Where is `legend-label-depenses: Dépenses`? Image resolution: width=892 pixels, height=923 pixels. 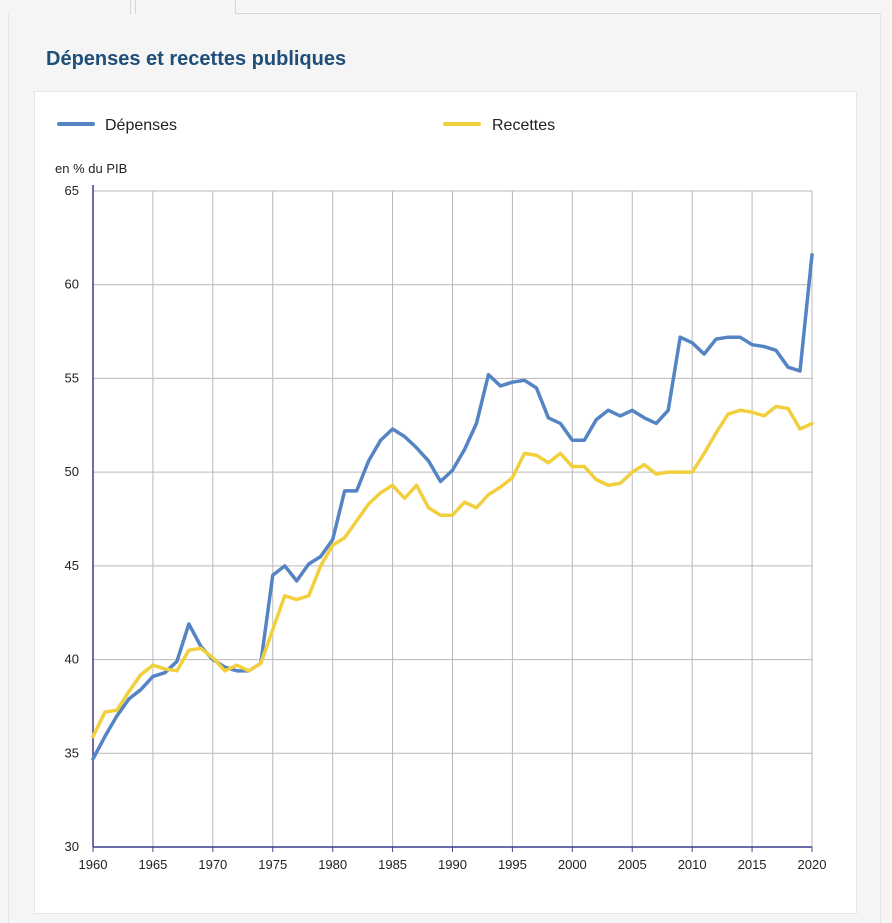
legend-label-depenses: Dépenses is located at coordinates (141, 125).